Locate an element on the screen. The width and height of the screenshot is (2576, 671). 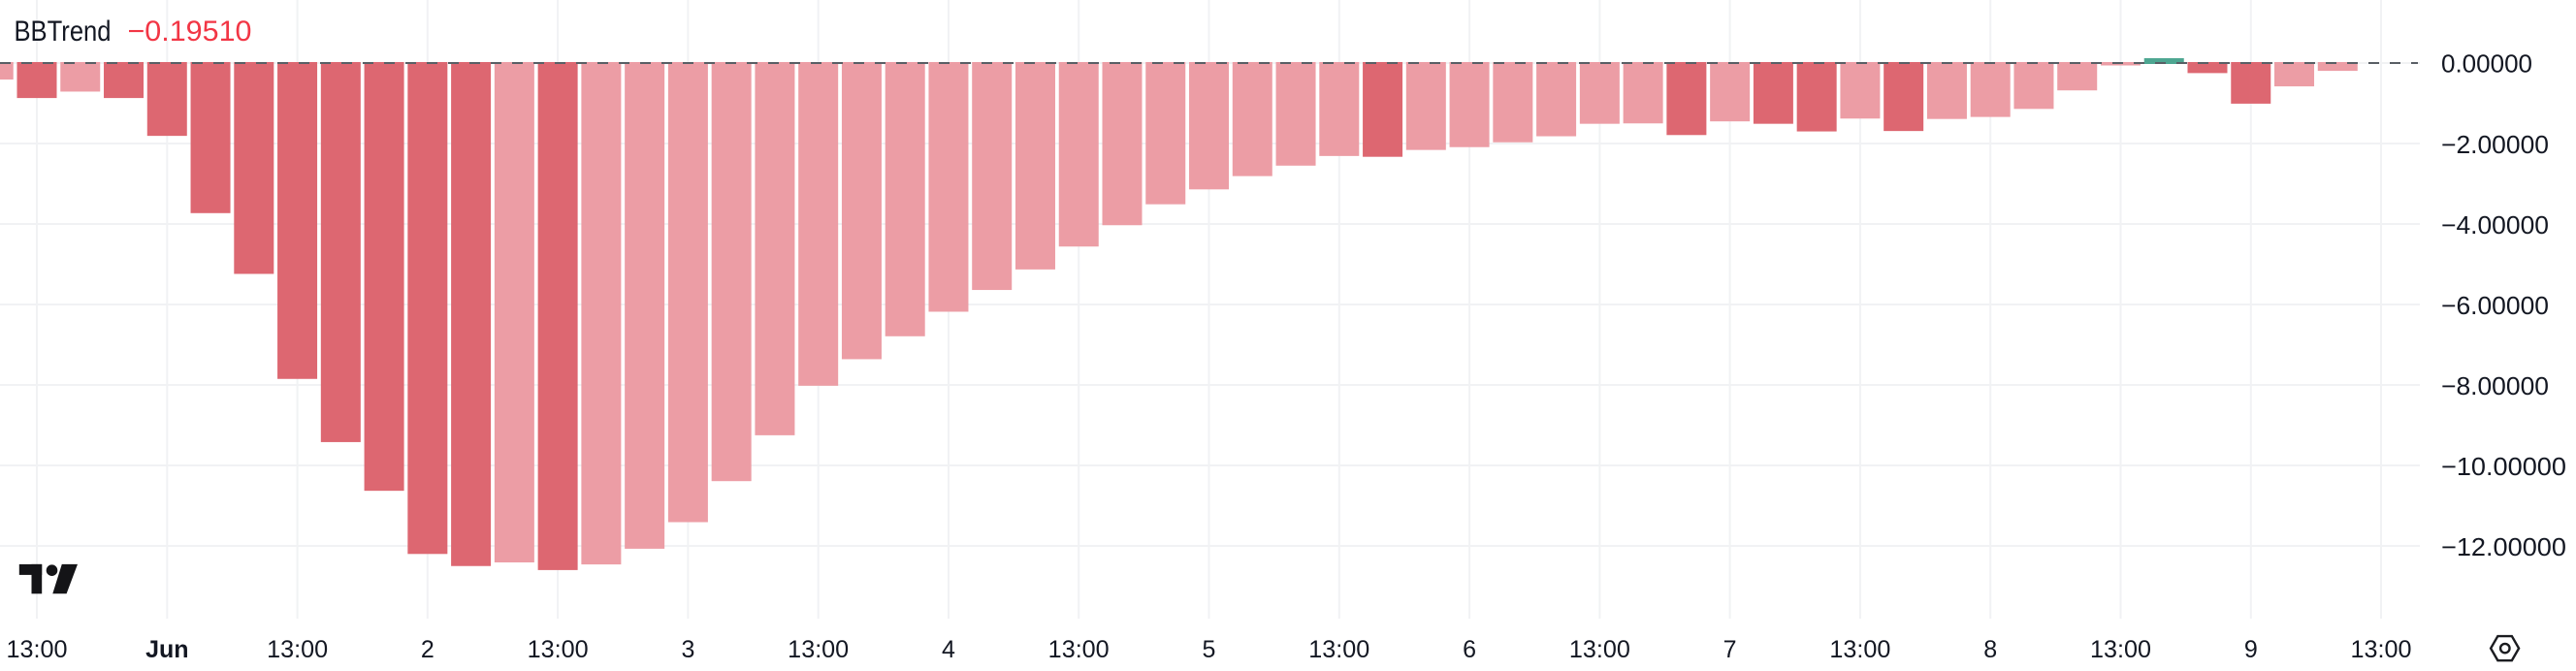
svg-text: 2 is located at coordinates (428, 649).